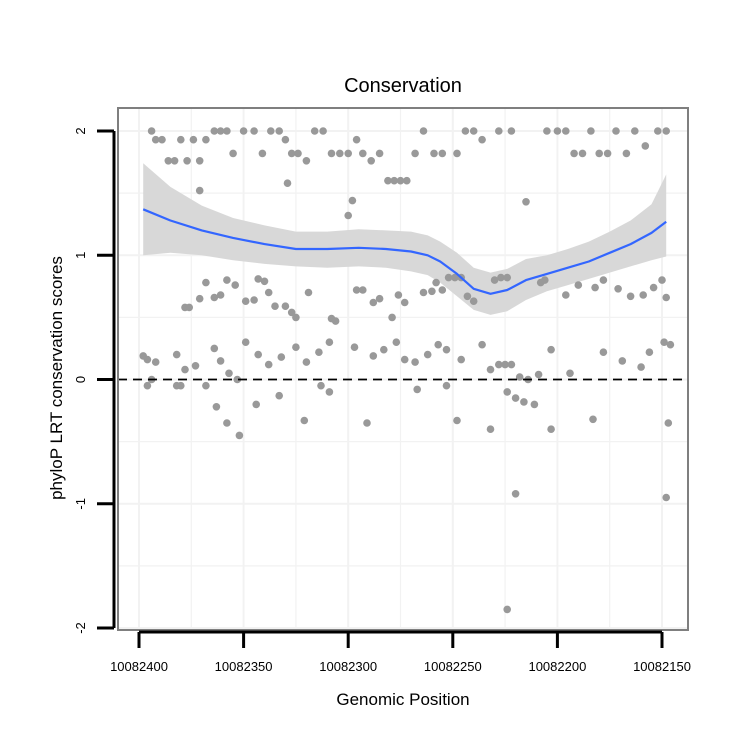  Describe the element at coordinates (80, 379) in the screenshot. I see `y-tick-label: 0` at that location.